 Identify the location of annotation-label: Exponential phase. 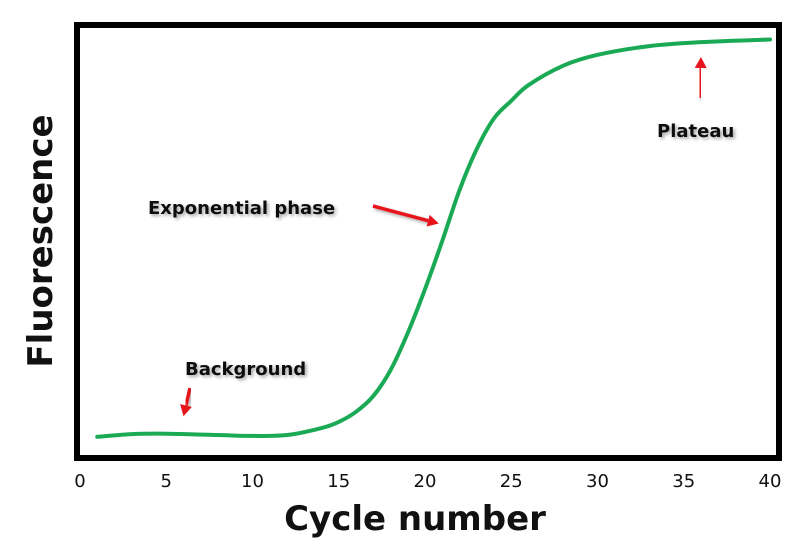
(241, 208).